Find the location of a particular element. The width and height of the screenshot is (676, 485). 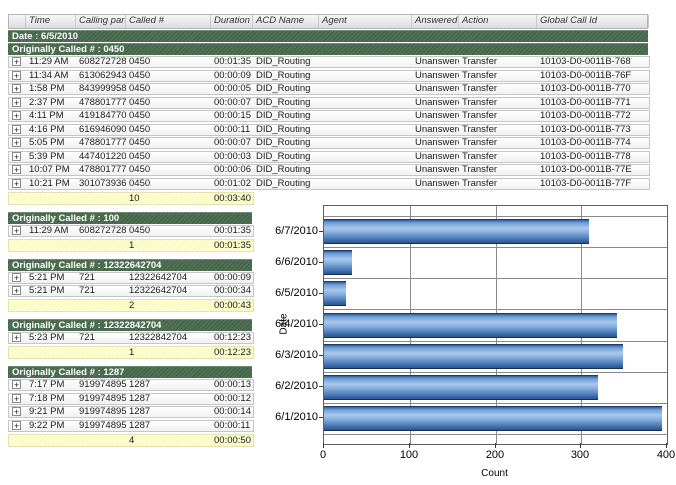

cell-time: 5:39 PM is located at coordinates (47, 156).